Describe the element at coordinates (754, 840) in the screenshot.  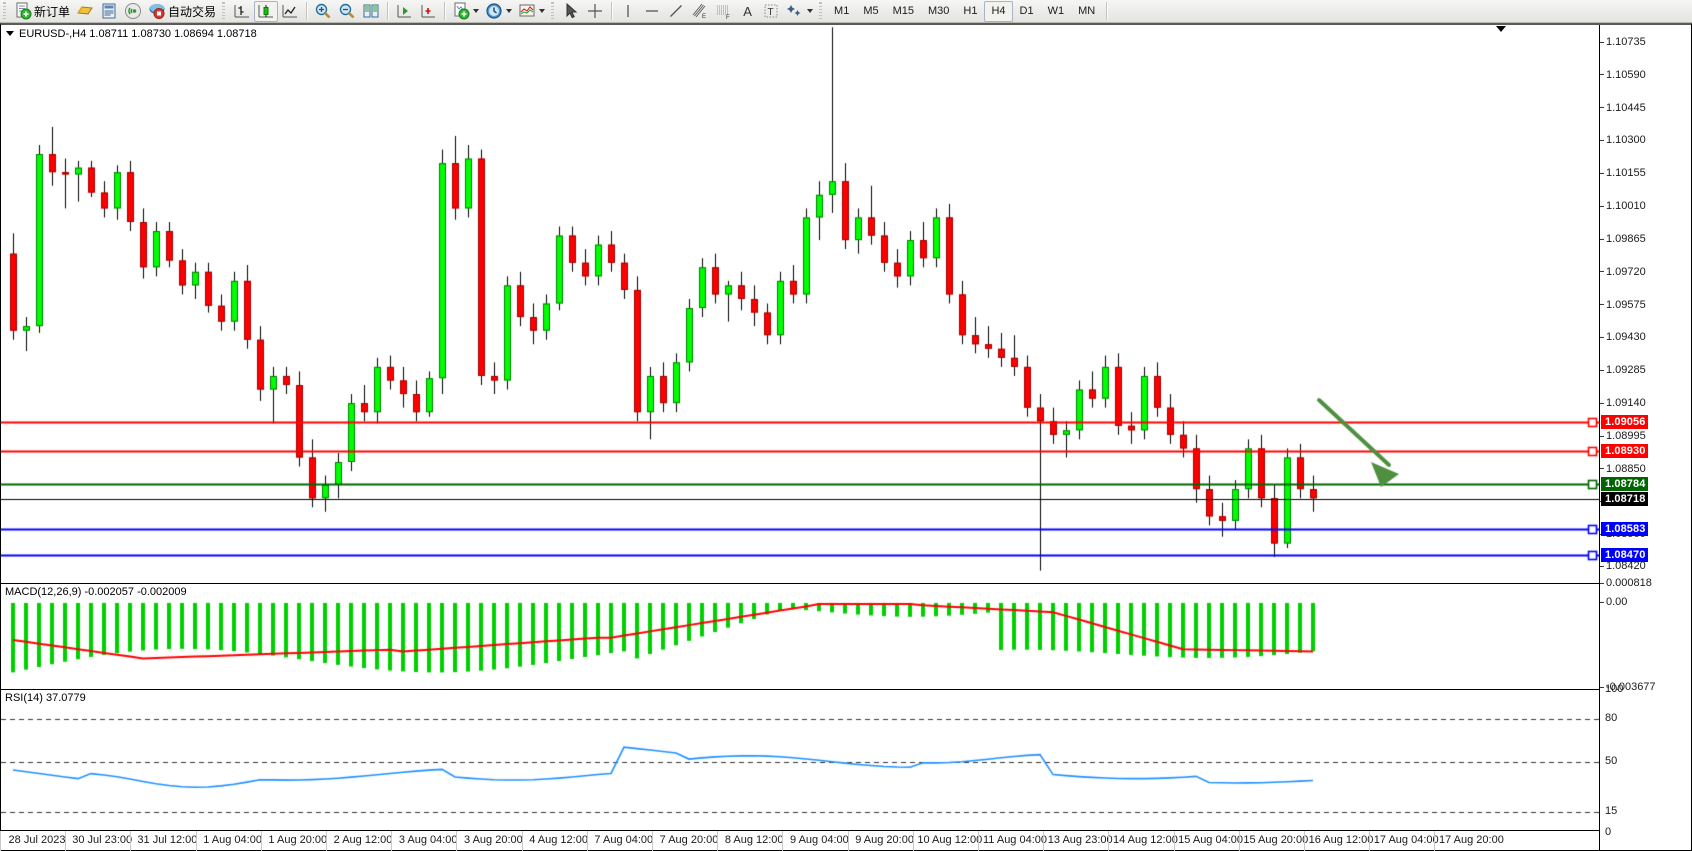
I see `time-axis-tick: 8 Aug 12:00` at that location.